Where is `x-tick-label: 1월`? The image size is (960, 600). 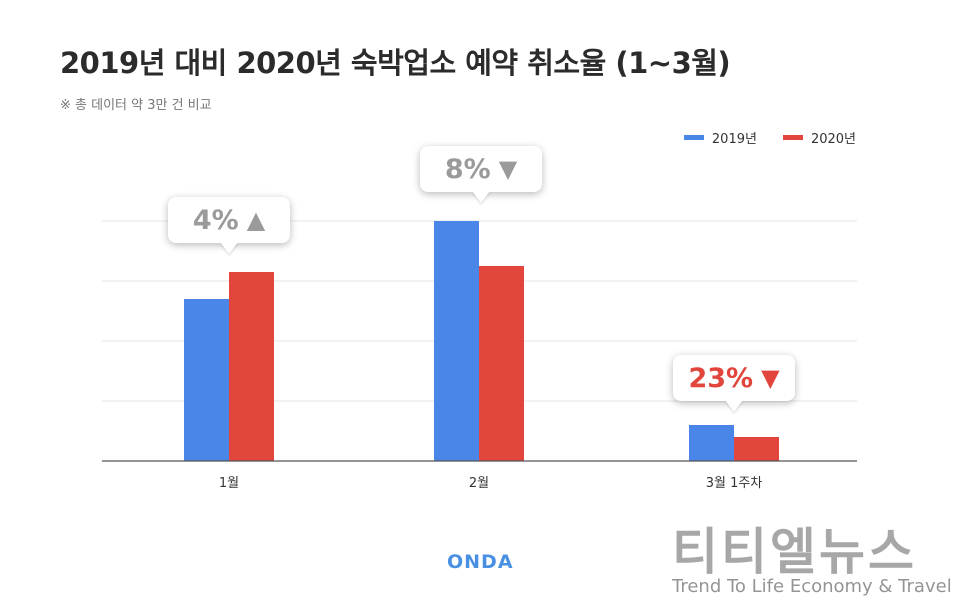
x-tick-label: 1월 is located at coordinates (229, 483).